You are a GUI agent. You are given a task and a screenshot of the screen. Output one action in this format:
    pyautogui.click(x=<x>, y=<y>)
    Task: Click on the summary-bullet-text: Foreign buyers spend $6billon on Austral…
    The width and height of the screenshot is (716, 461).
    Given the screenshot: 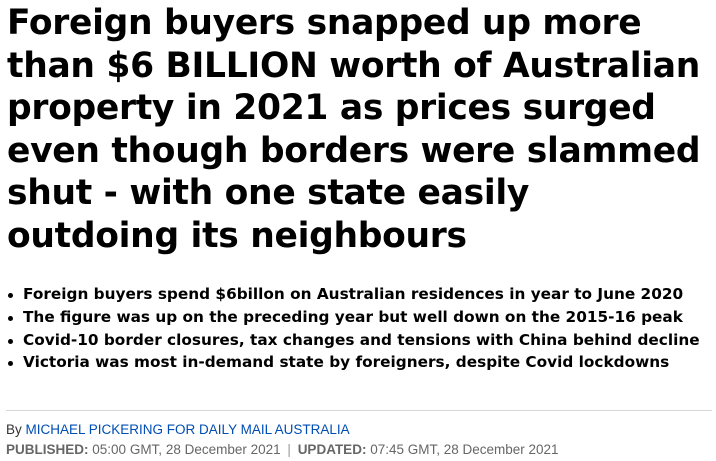 What is the action you would take?
    pyautogui.click(x=353, y=294)
    